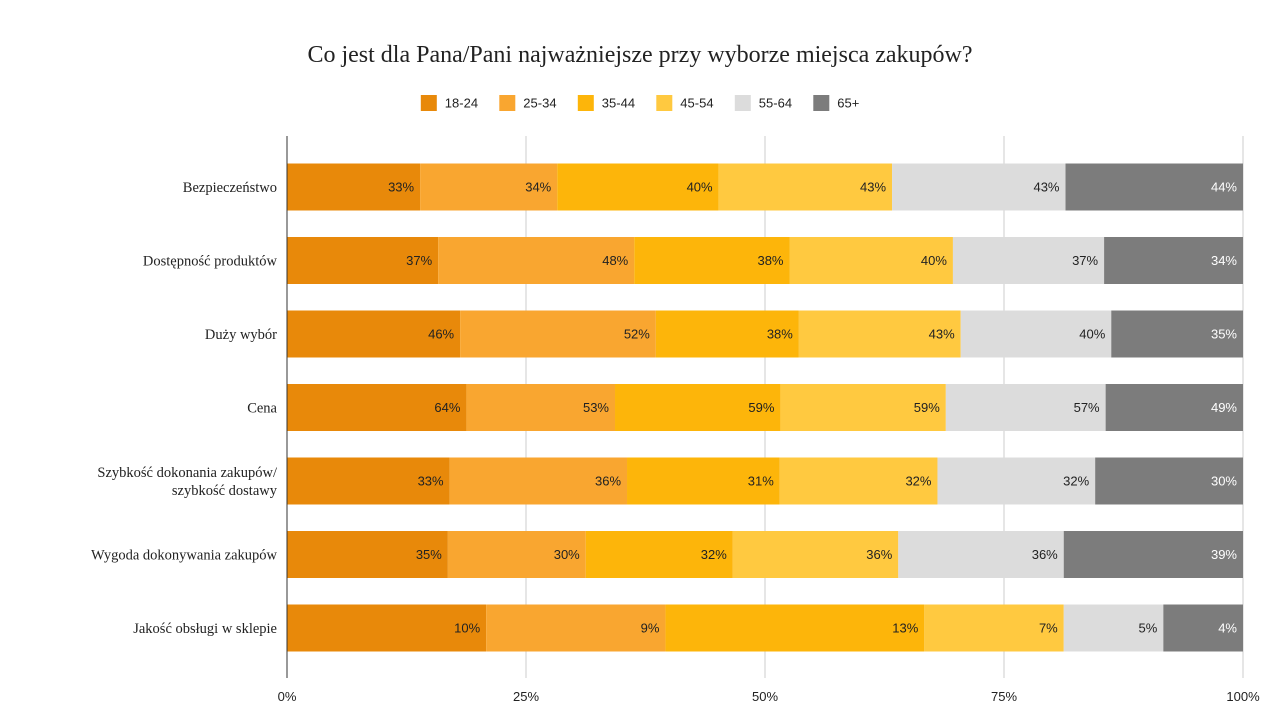 This screenshot has height=720, width=1280. I want to click on legend-item: 25-34, so click(528, 103).